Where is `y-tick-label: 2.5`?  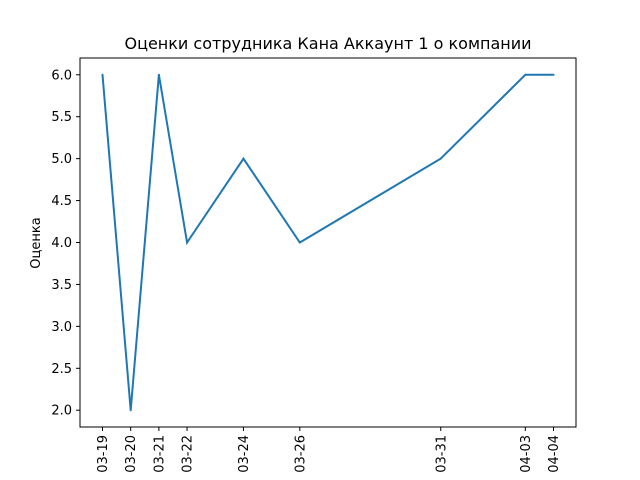 y-tick-label: 2.5 is located at coordinates (61, 369).